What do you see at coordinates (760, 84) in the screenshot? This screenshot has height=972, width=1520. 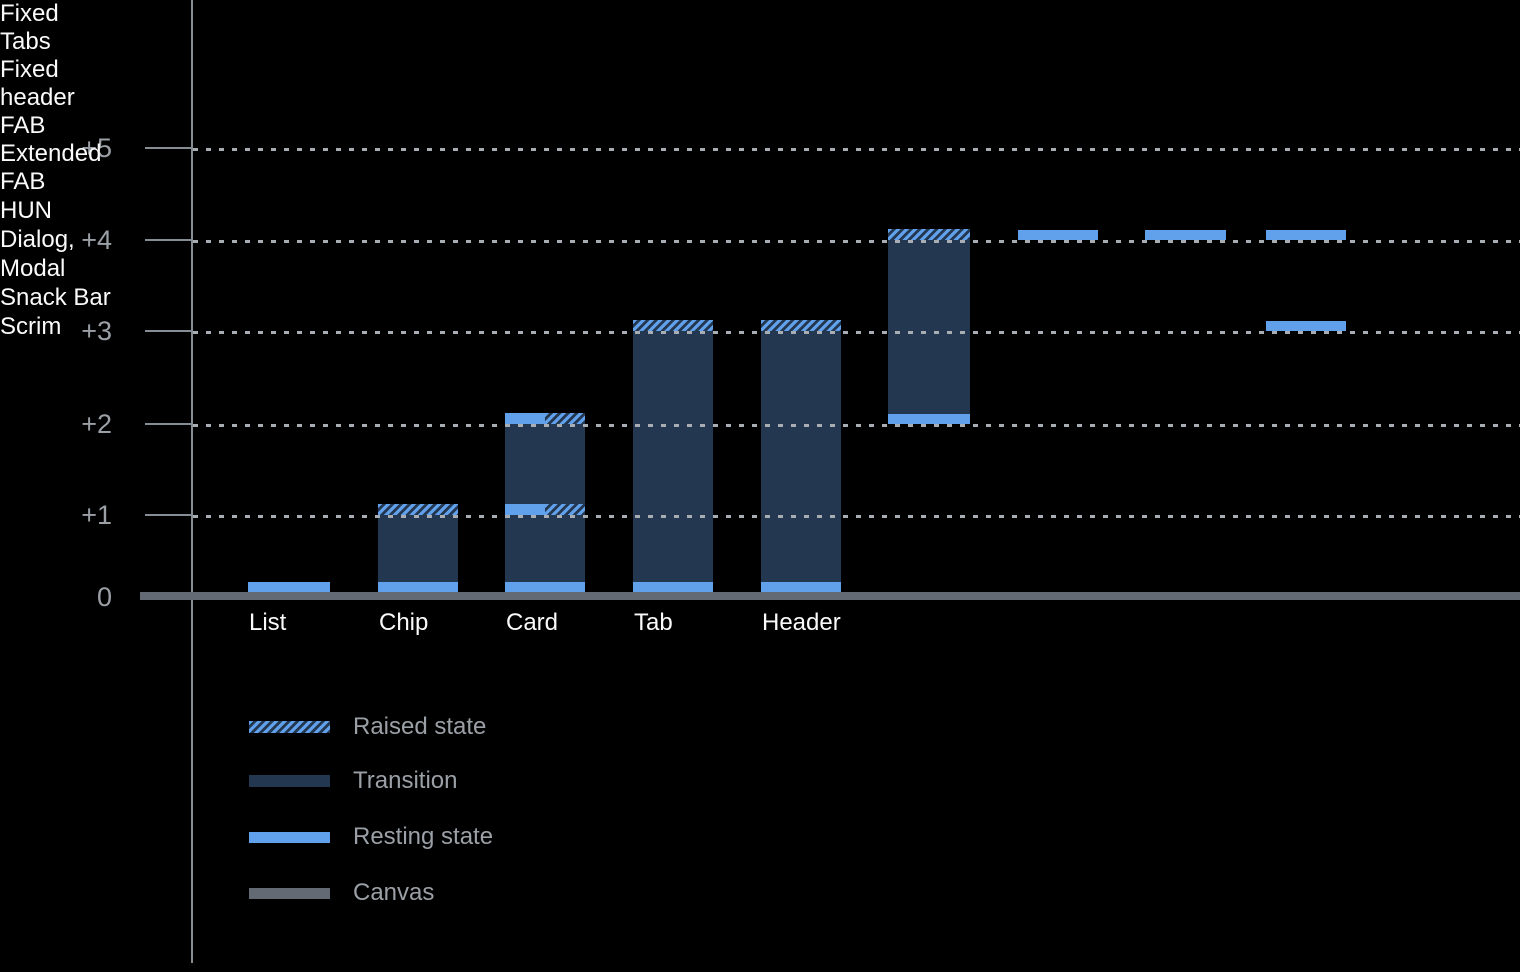 I see `bar-inner-label-header: Fixed header` at bounding box center [760, 84].